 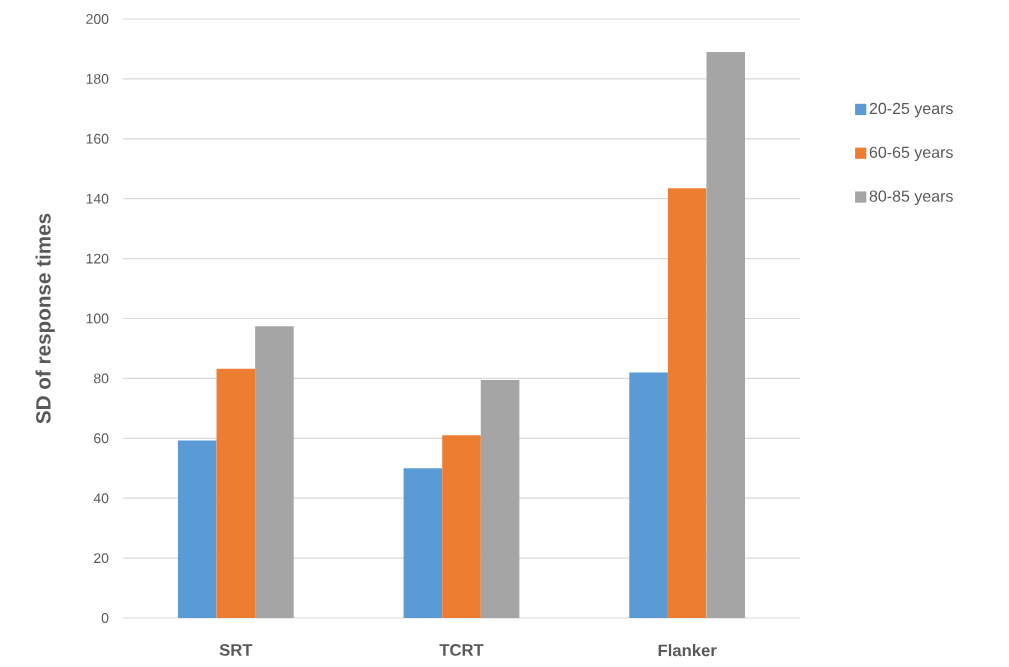 What do you see at coordinates (101, 438) in the screenshot?
I see `y-tick-label: 60` at bounding box center [101, 438].